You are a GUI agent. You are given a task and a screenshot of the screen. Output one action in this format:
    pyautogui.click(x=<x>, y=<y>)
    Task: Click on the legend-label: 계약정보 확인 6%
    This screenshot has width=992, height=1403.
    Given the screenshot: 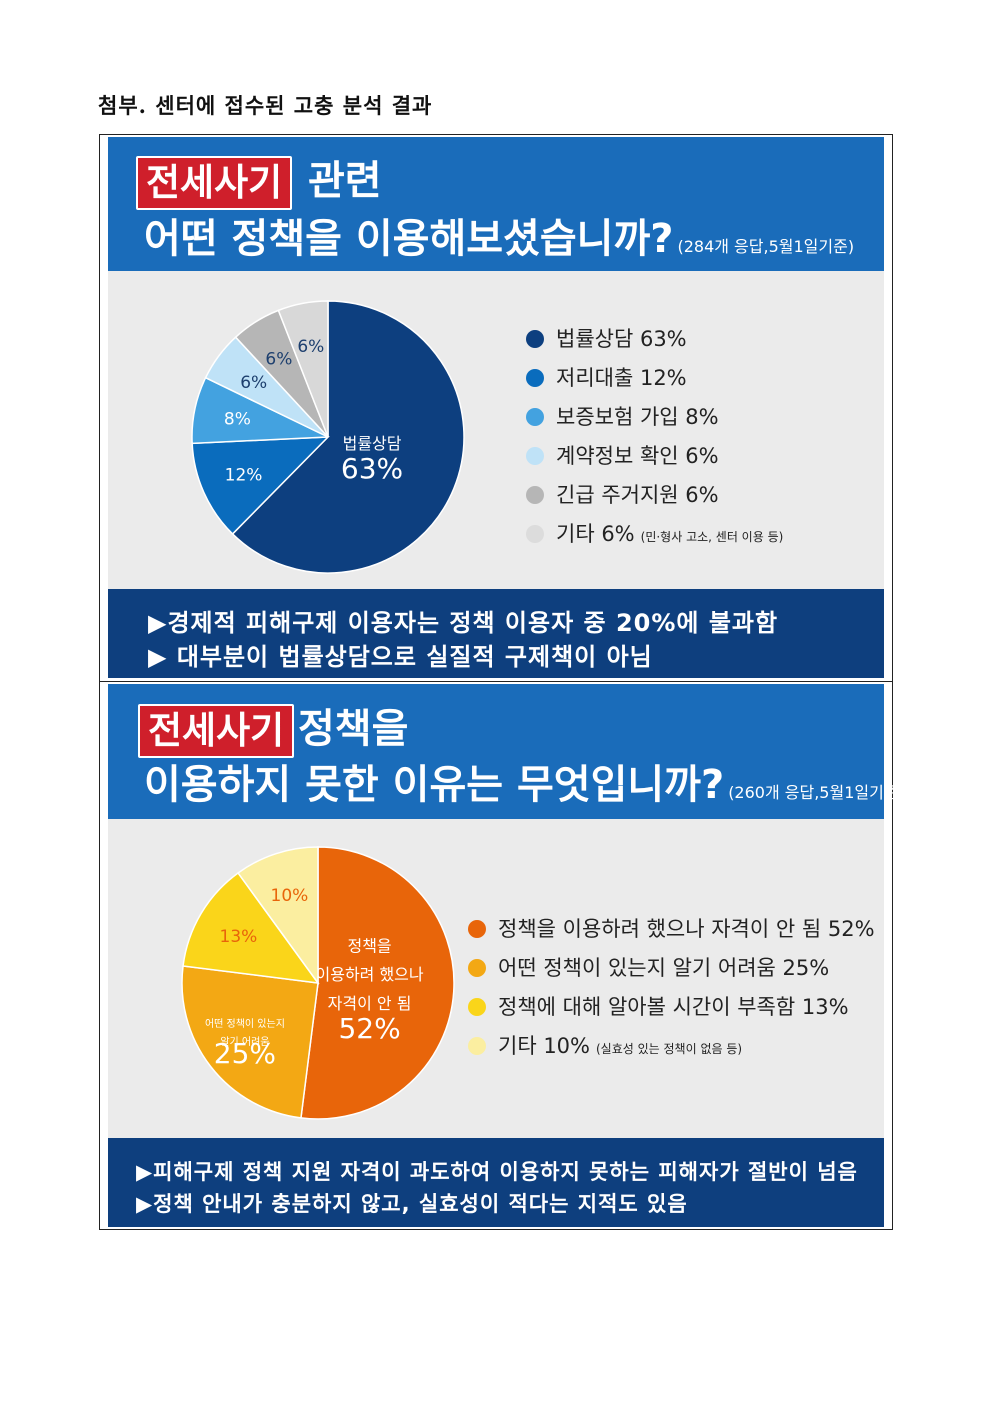 What is the action you would take?
    pyautogui.click(x=637, y=456)
    